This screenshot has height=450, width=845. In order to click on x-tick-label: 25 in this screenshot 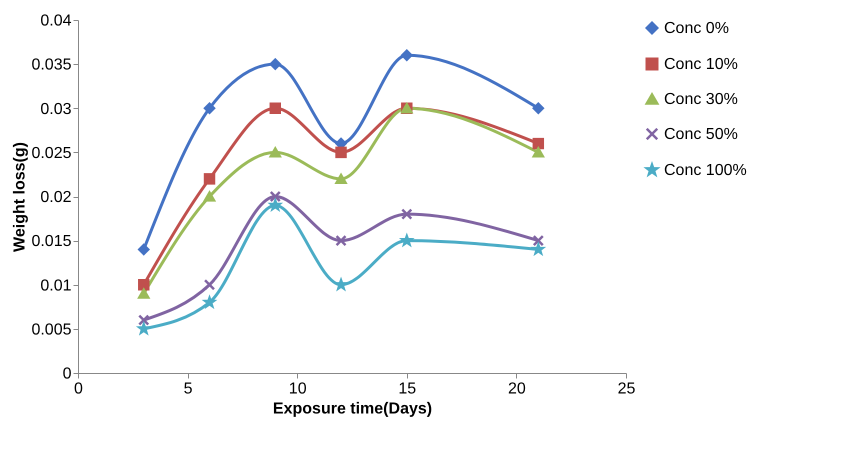, I will do `click(627, 389)`.